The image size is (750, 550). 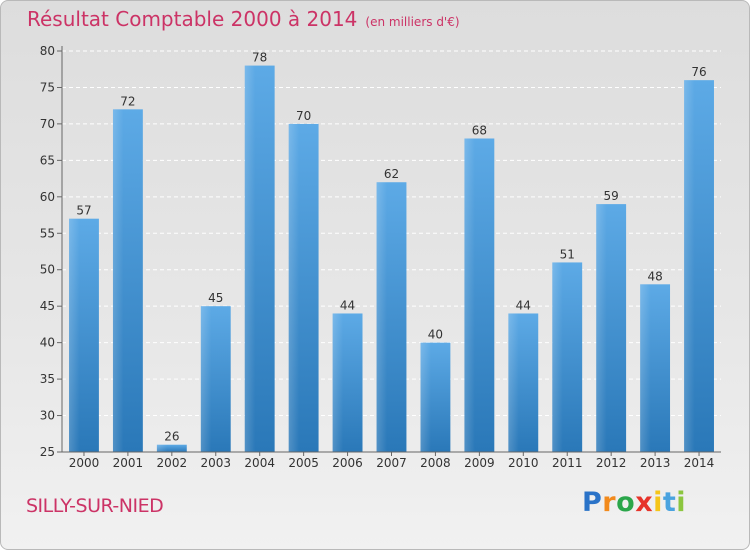 I want to click on logo-letter: o, so click(x=626, y=502).